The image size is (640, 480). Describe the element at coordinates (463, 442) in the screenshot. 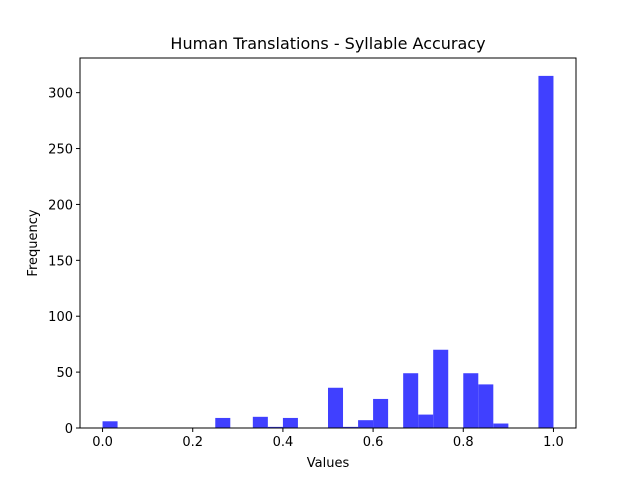

I see `x-tick-label: 0.8` at that location.